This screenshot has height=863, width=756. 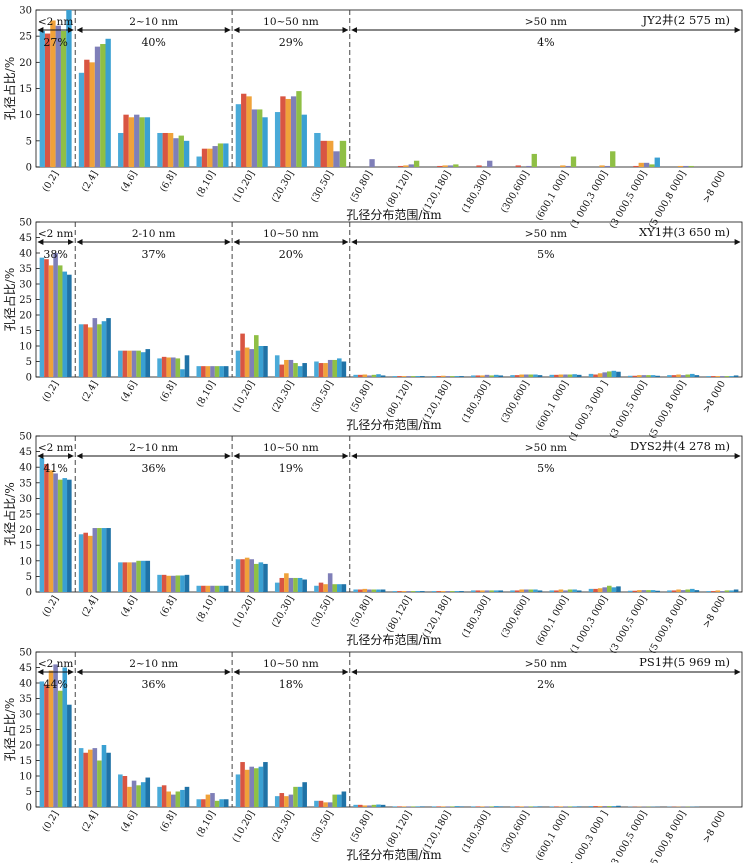 What do you see at coordinates (714, 187) in the screenshot?
I see `x-tick-label: >8 000` at bounding box center [714, 187].